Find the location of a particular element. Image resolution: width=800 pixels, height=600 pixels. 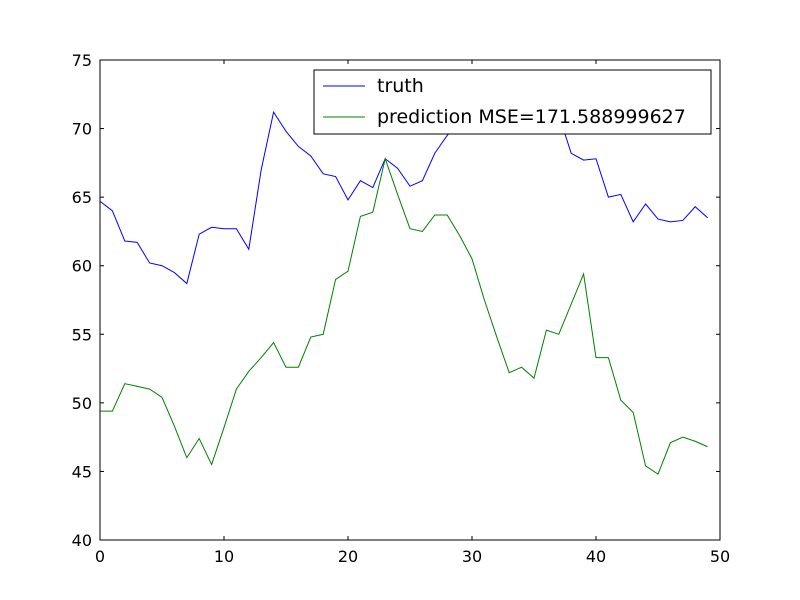

x-tick-label: 50 is located at coordinates (720, 556).